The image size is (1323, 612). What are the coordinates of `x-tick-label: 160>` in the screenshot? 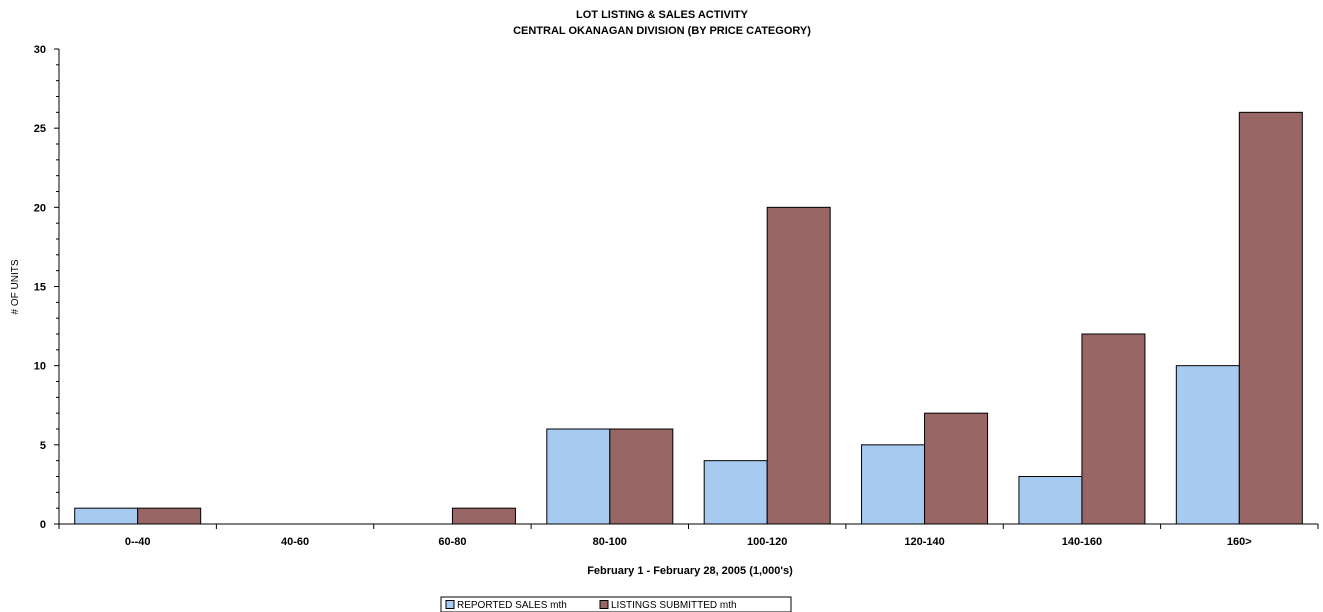 It's located at (1239, 542).